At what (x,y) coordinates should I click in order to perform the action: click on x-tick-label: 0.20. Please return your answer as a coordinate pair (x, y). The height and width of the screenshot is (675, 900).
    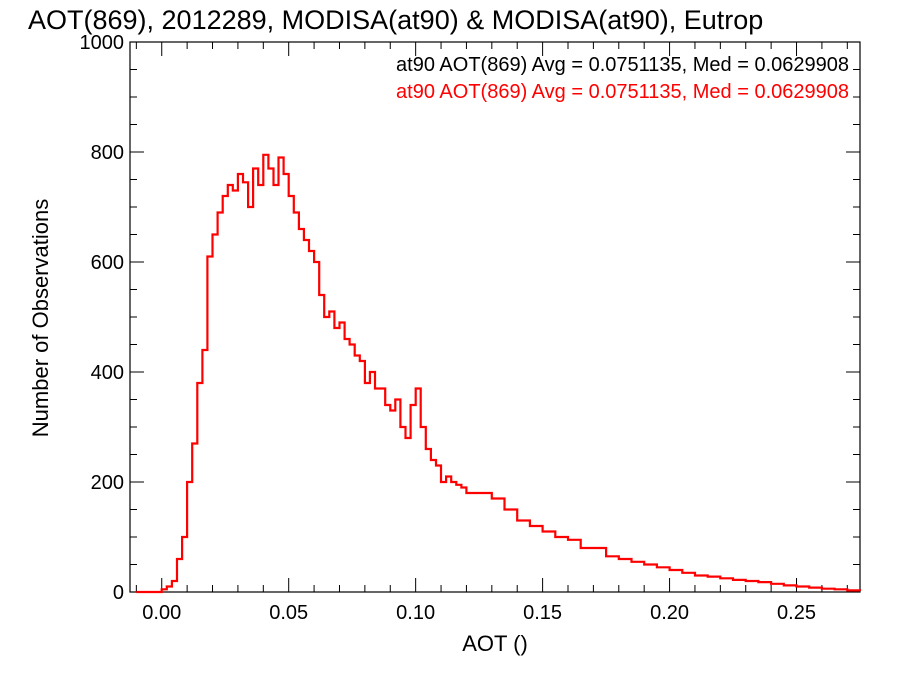
    Looking at the image, I should click on (669, 613).